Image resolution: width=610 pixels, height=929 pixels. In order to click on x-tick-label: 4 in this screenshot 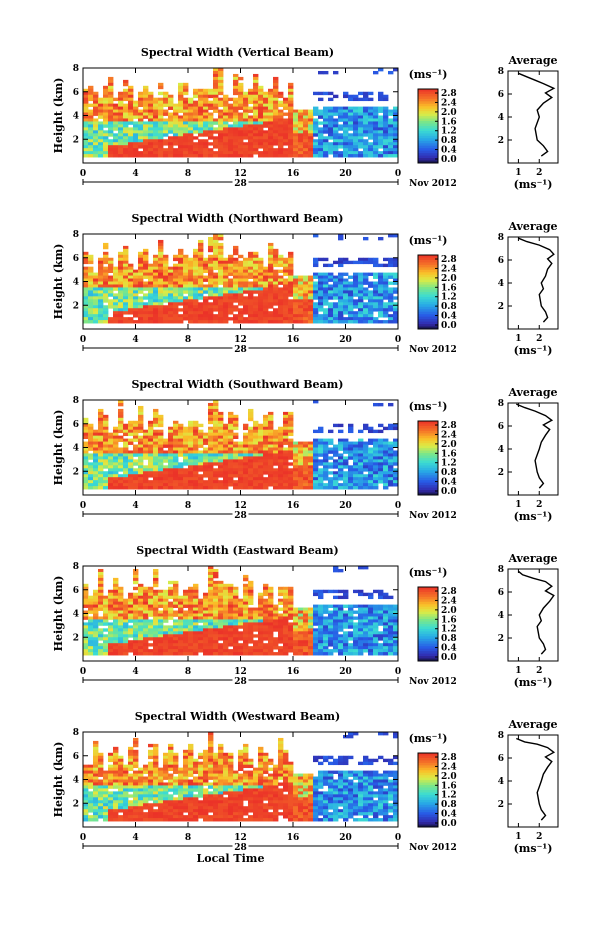, I will do `click(135, 340)`.